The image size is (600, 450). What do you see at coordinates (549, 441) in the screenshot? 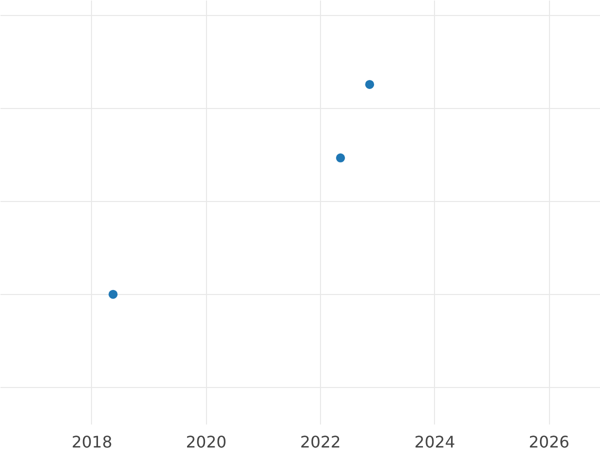
I see `x-tick-label: 2026` at bounding box center [549, 441].